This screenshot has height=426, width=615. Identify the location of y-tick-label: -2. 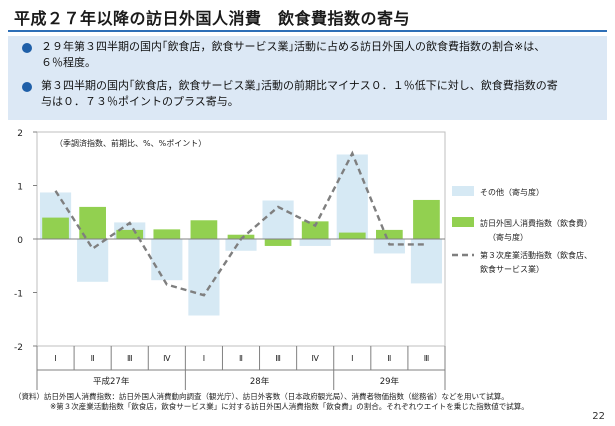
(18, 348).